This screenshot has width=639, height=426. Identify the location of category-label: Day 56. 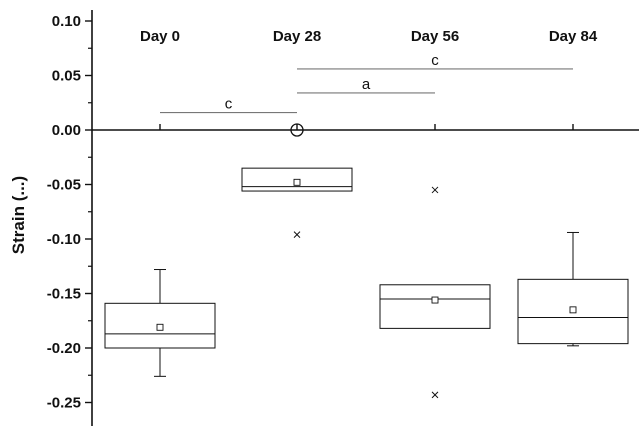
(435, 36).